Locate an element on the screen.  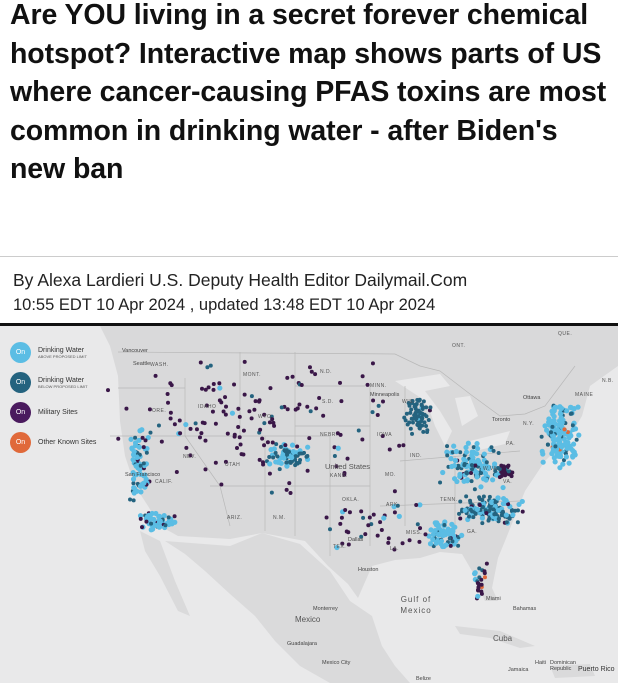
legend-toggle-other-known-sites: On Other Known Sites is located at coordinates (53, 442).